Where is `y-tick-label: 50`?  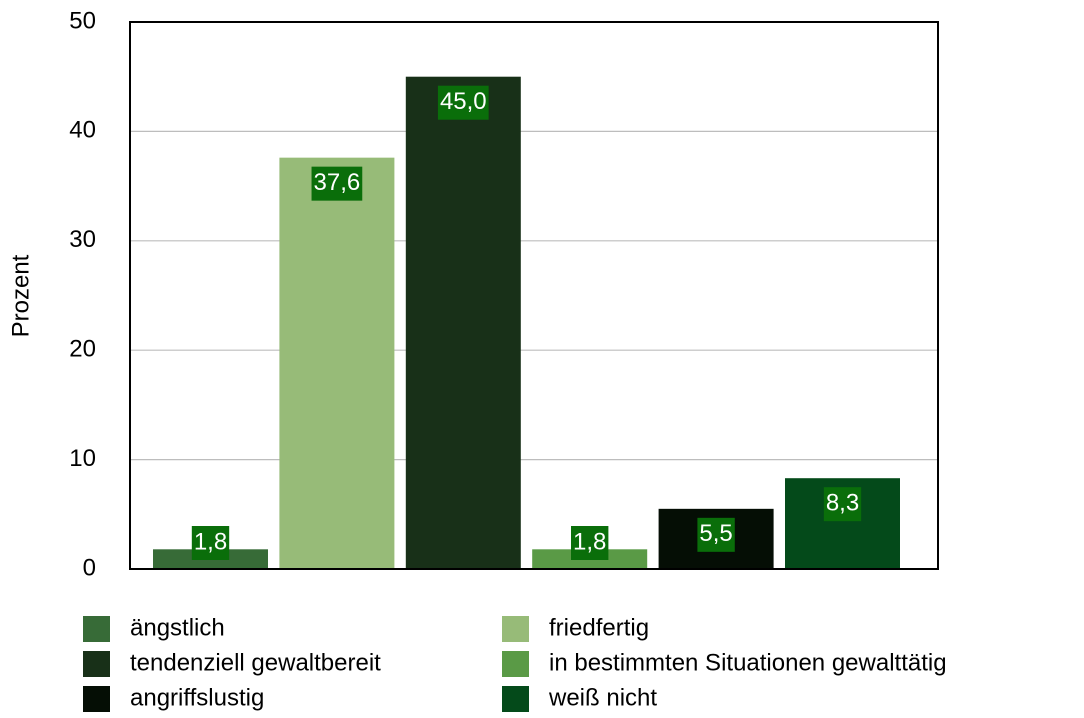
y-tick-label: 50 is located at coordinates (82, 20).